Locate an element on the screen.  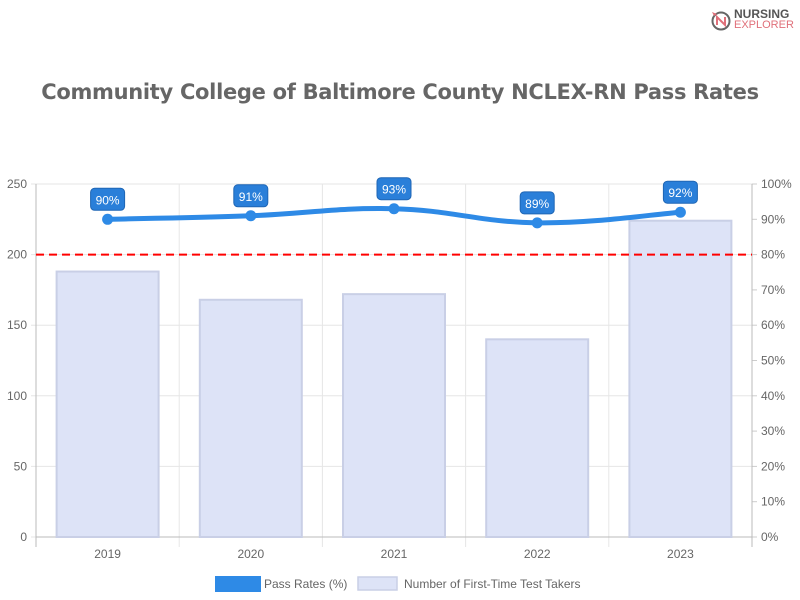
y-right-tick-label: 50% is located at coordinates (773, 361).